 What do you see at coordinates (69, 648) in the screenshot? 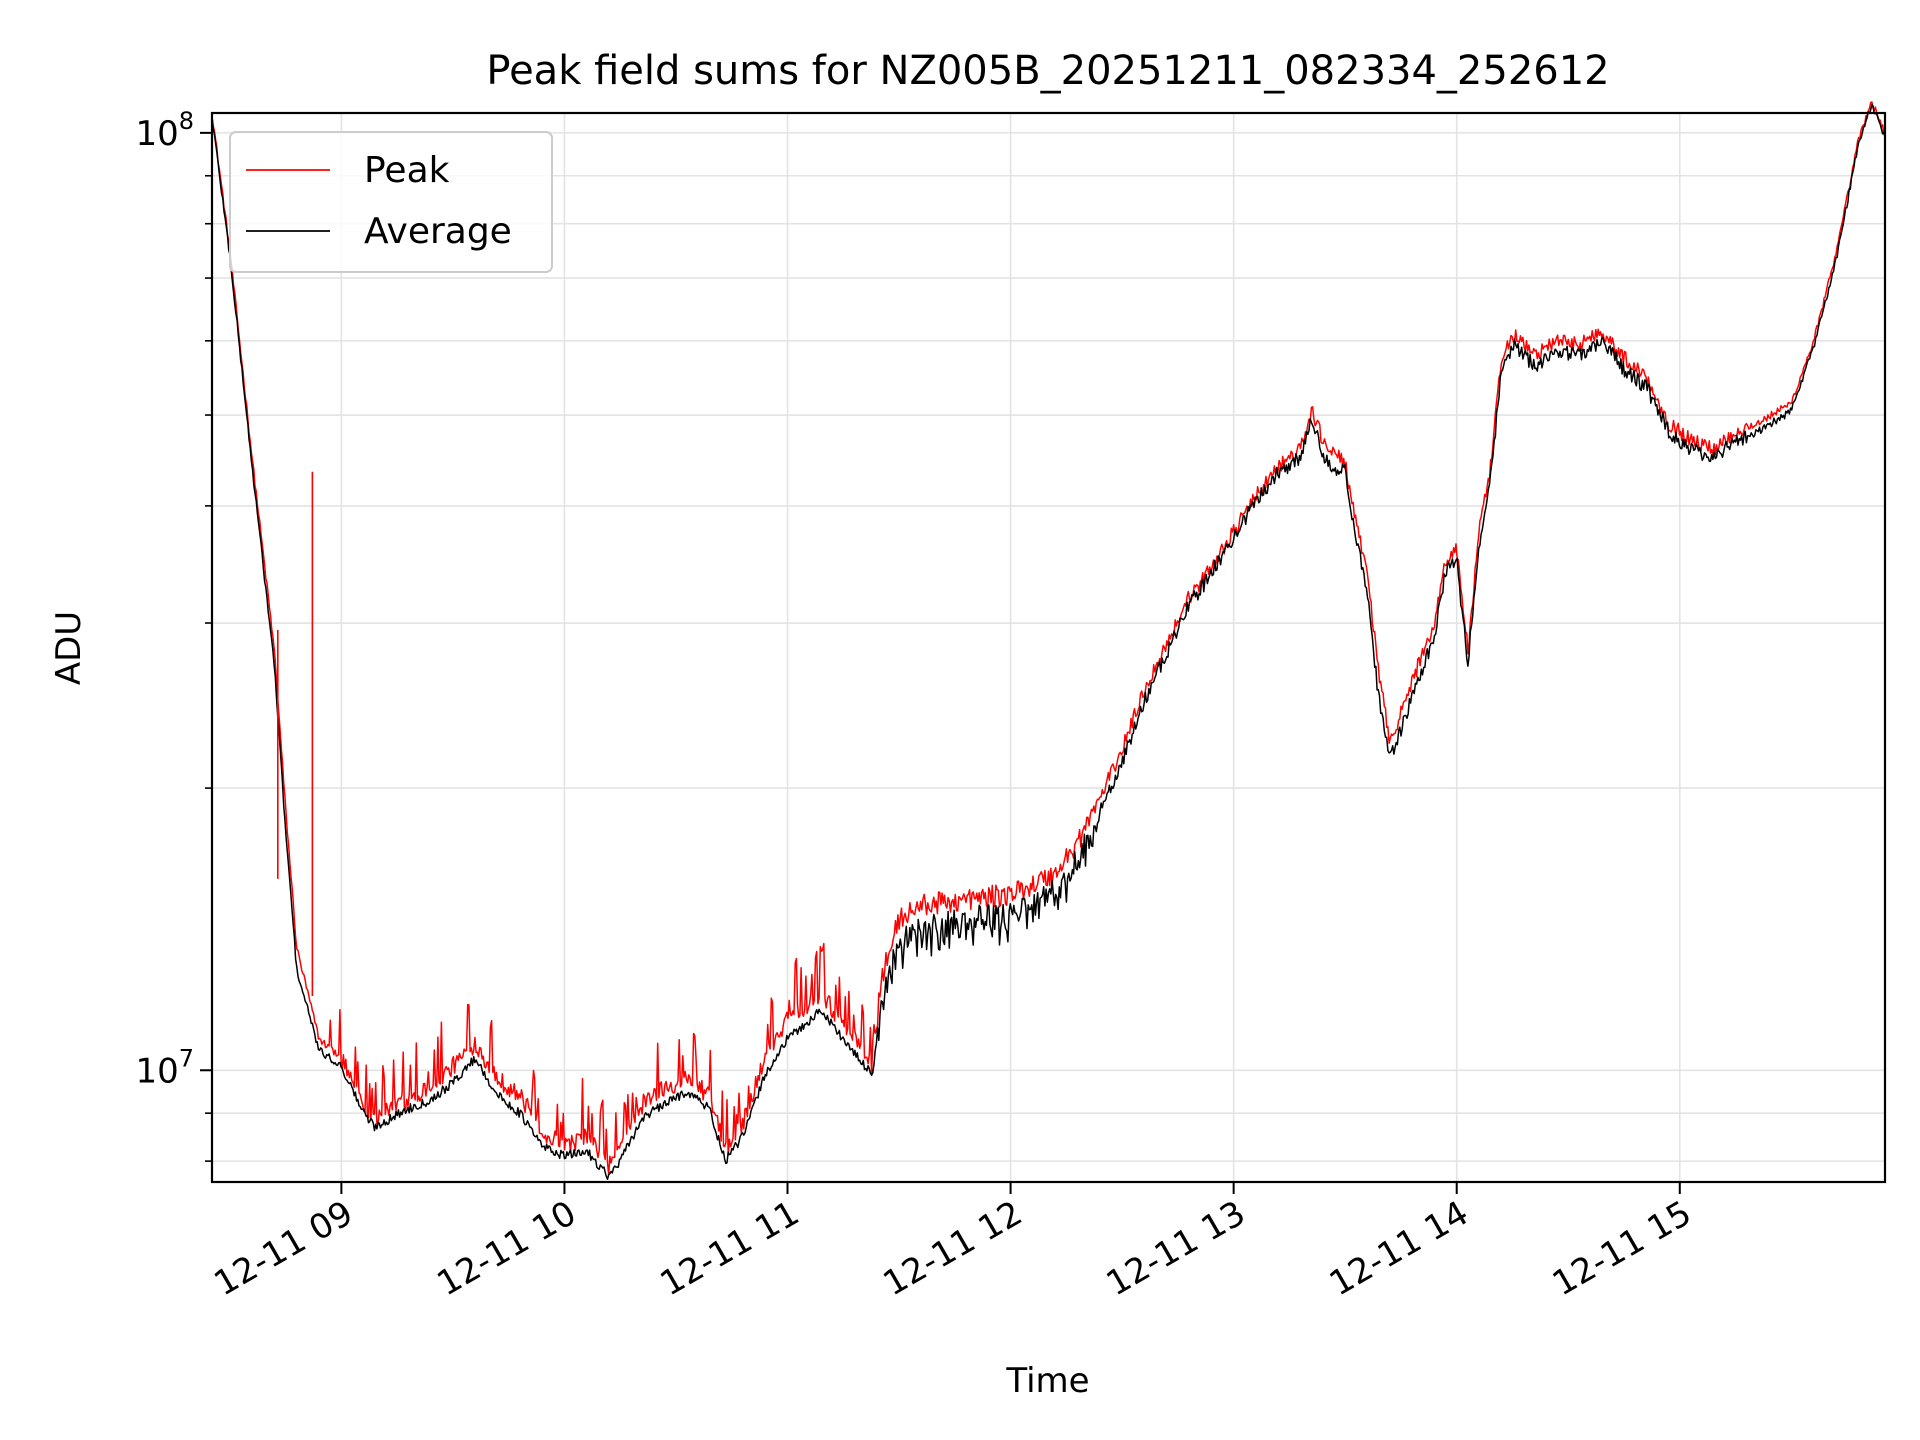
I see `y-axis-label: ADU` at bounding box center [69, 648].